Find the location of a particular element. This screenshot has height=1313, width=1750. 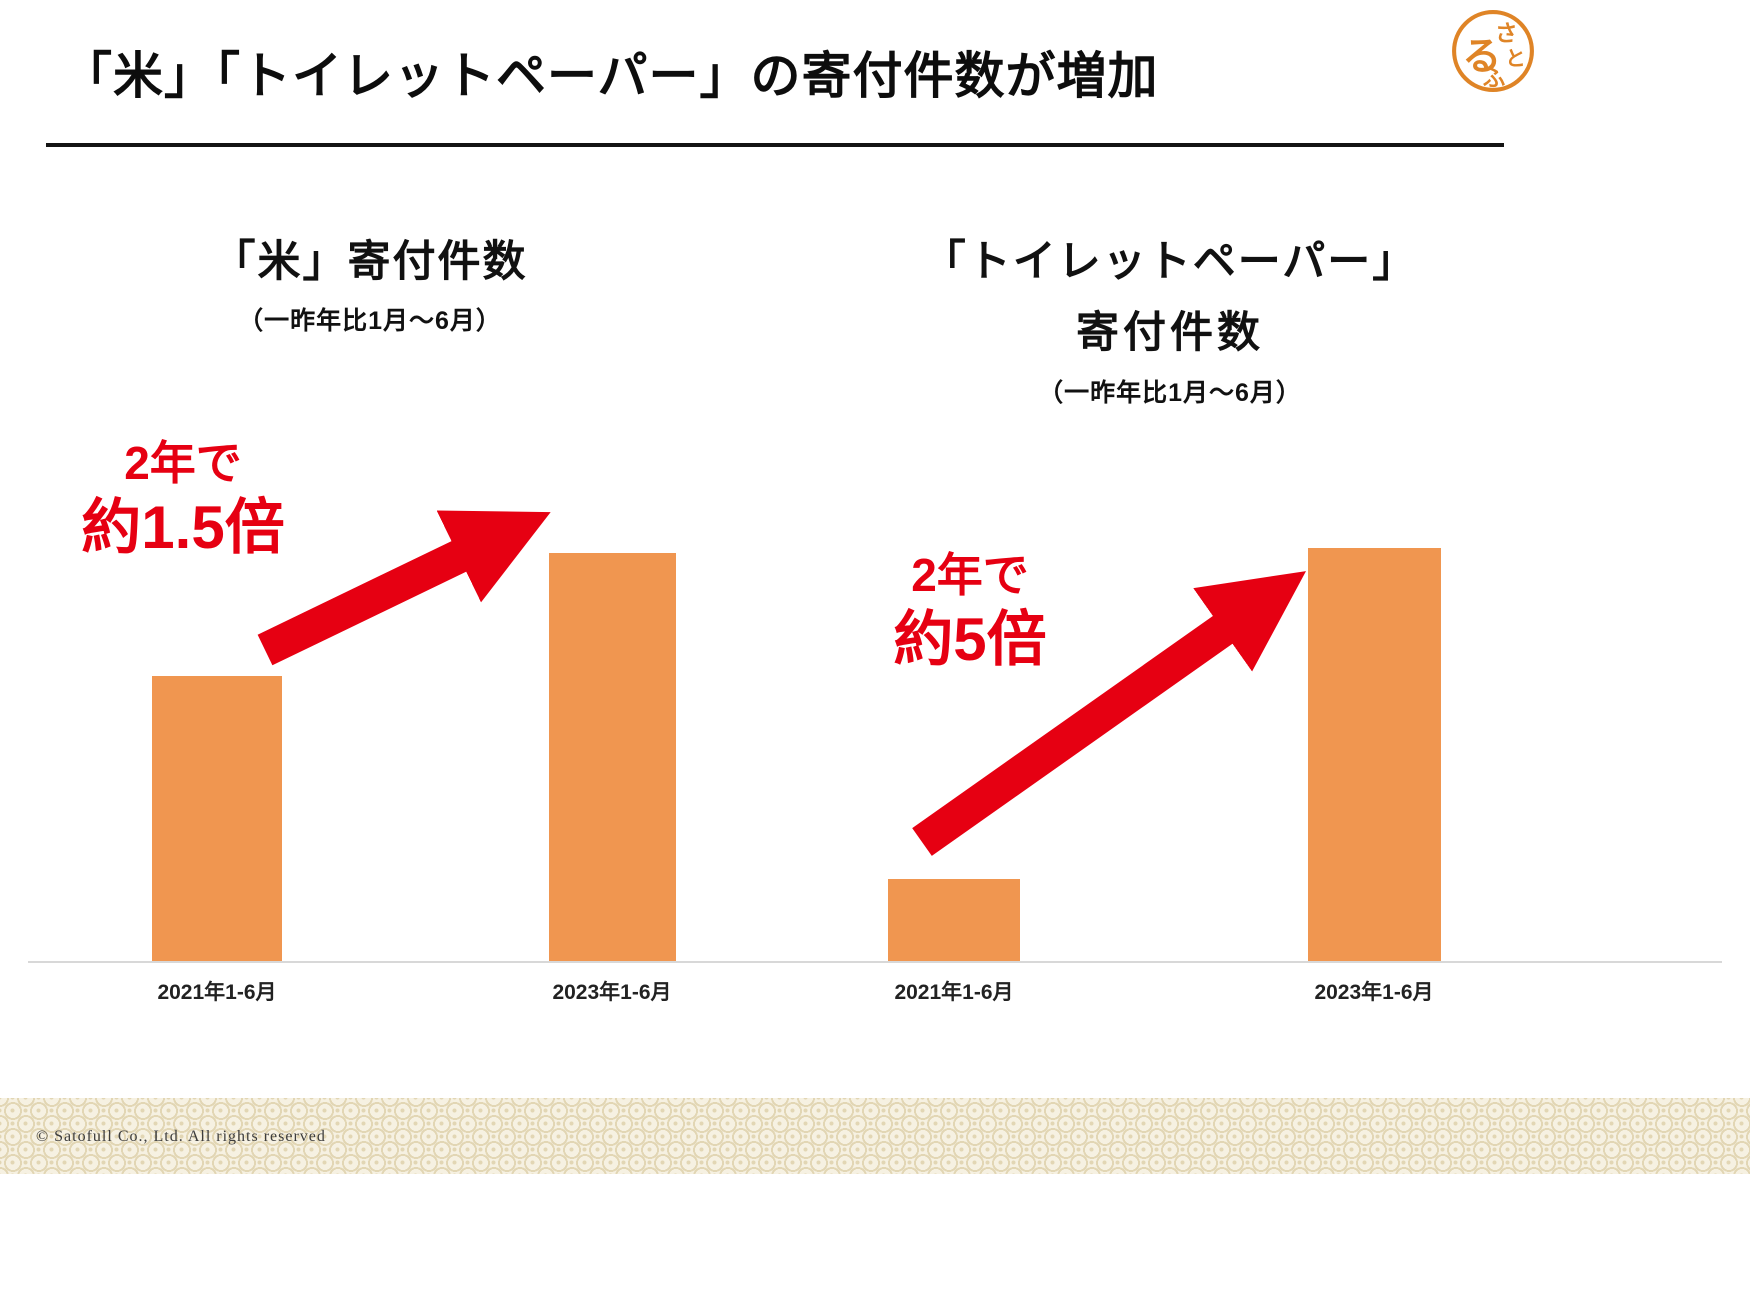

tp-chart-title: 「トイレットペーパー」 寄付件数 （一昨年比1月～6月） is located at coordinates (1170, 323).